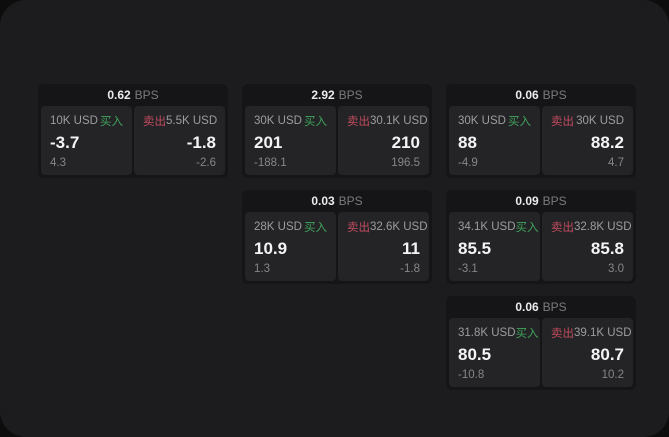 This screenshot has width=669, height=437. Describe the element at coordinates (278, 227) in the screenshot. I see `buy-size: 28K USD` at that location.